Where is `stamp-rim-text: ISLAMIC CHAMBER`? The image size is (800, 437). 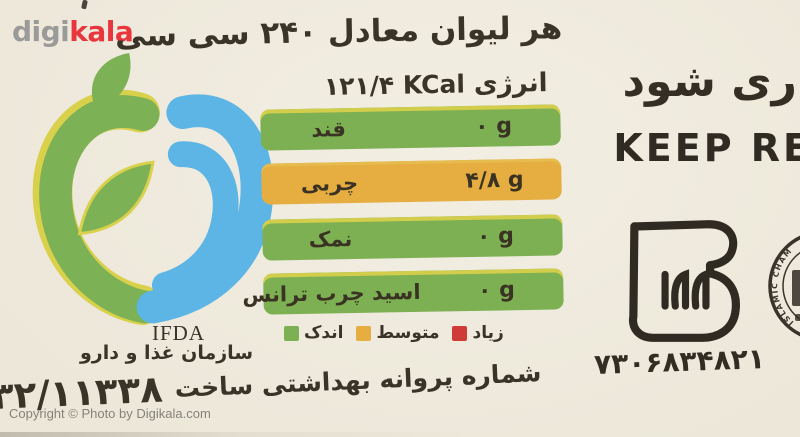
stamp-rim-text: ISLAMIC CHAMBER is located at coordinates (778, 274).